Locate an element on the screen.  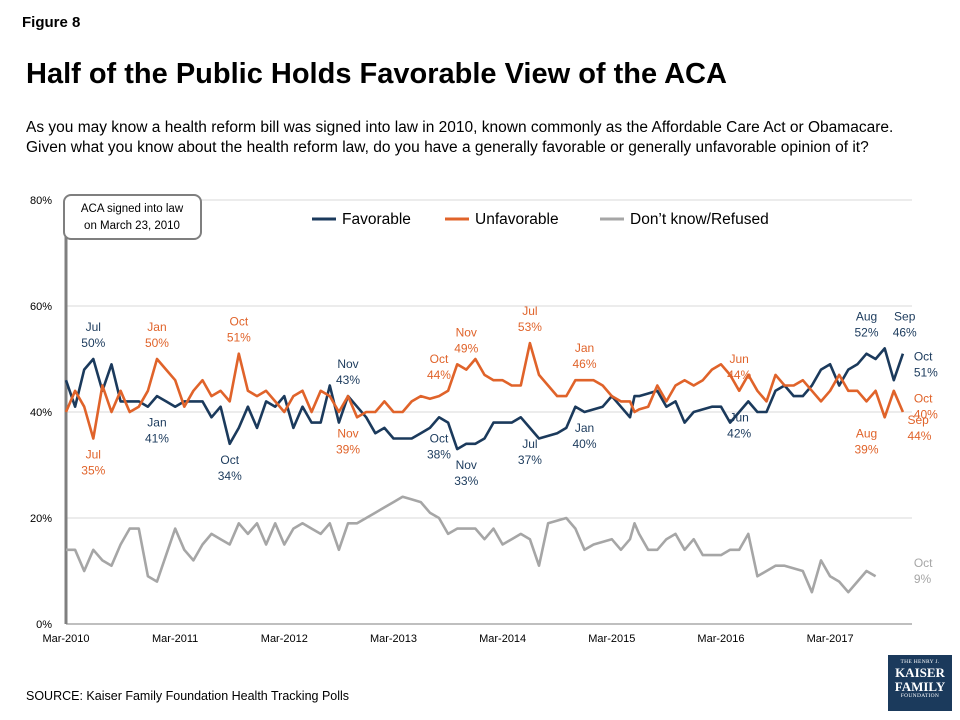
callout-line-2: on March 23, 2010 is located at coordinates (132, 226).